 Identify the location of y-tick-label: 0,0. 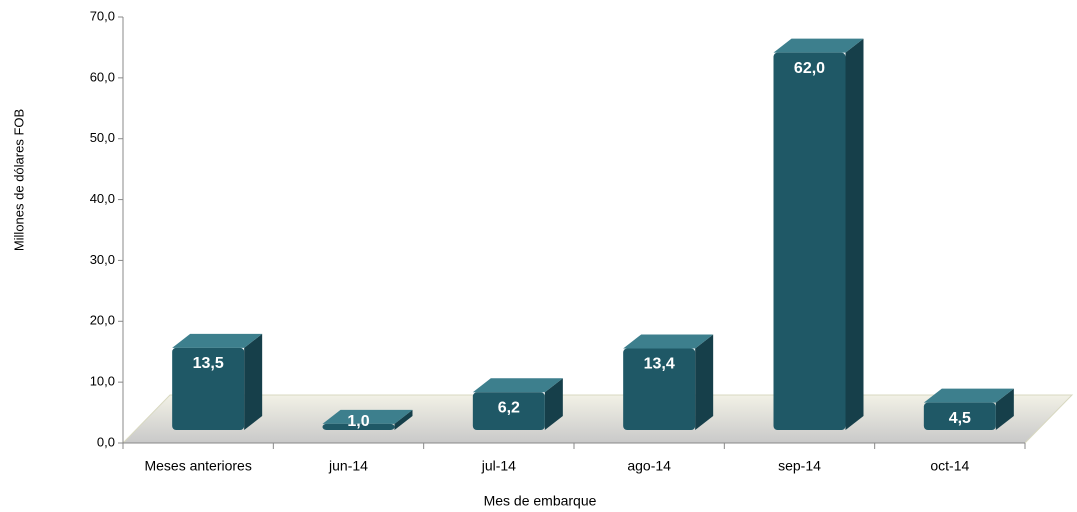
(106, 441).